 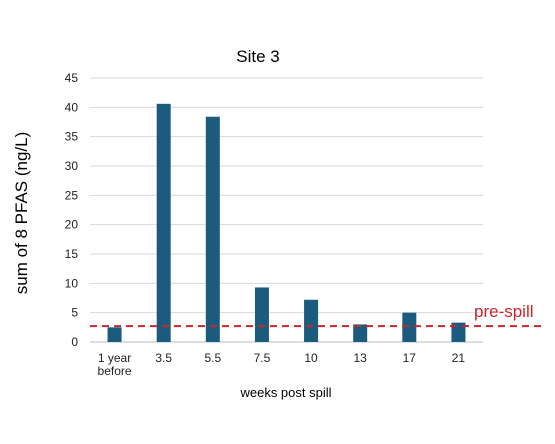 What do you see at coordinates (262, 358) in the screenshot?
I see `x-tick-label: 7.5` at bounding box center [262, 358].